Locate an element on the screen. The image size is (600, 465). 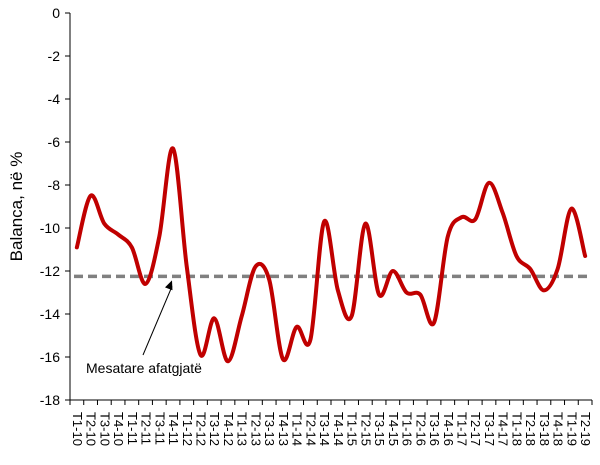
x-tick-label: T4-12 is located at coordinates (228, 429).